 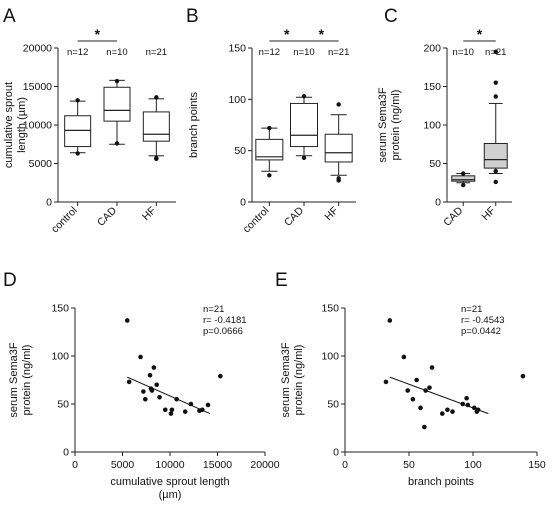 I want to click on n-label: n=21, so click(x=495, y=52).